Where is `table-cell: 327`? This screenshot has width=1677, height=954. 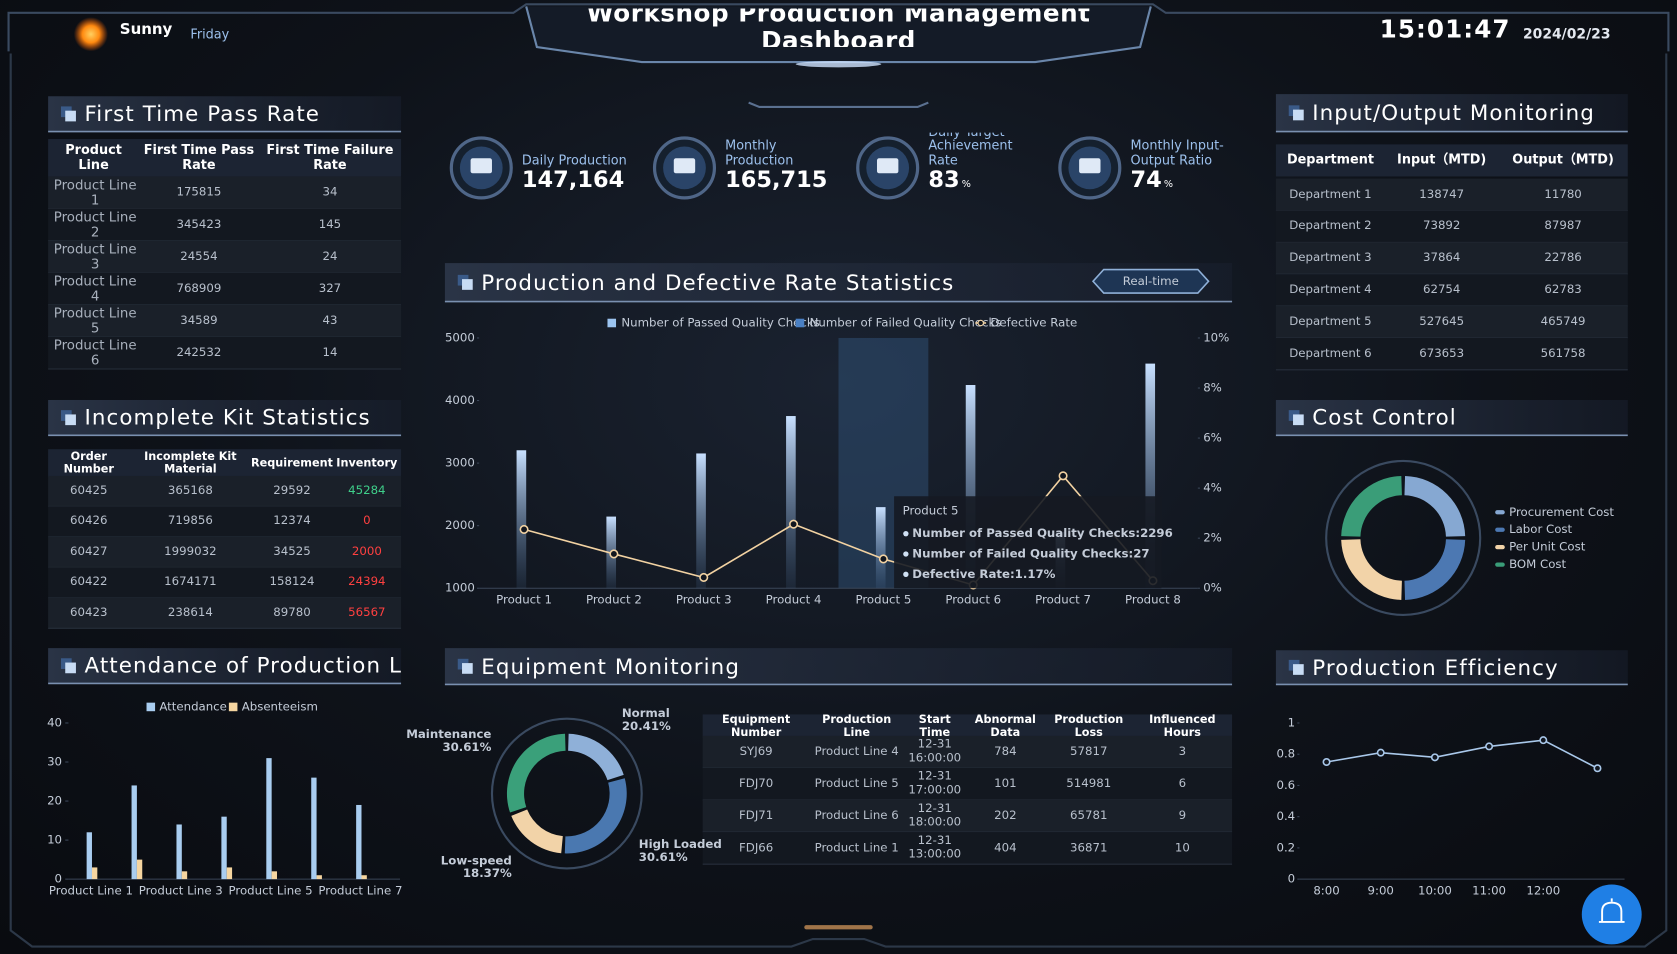 table-cell: 327 is located at coordinates (330, 287).